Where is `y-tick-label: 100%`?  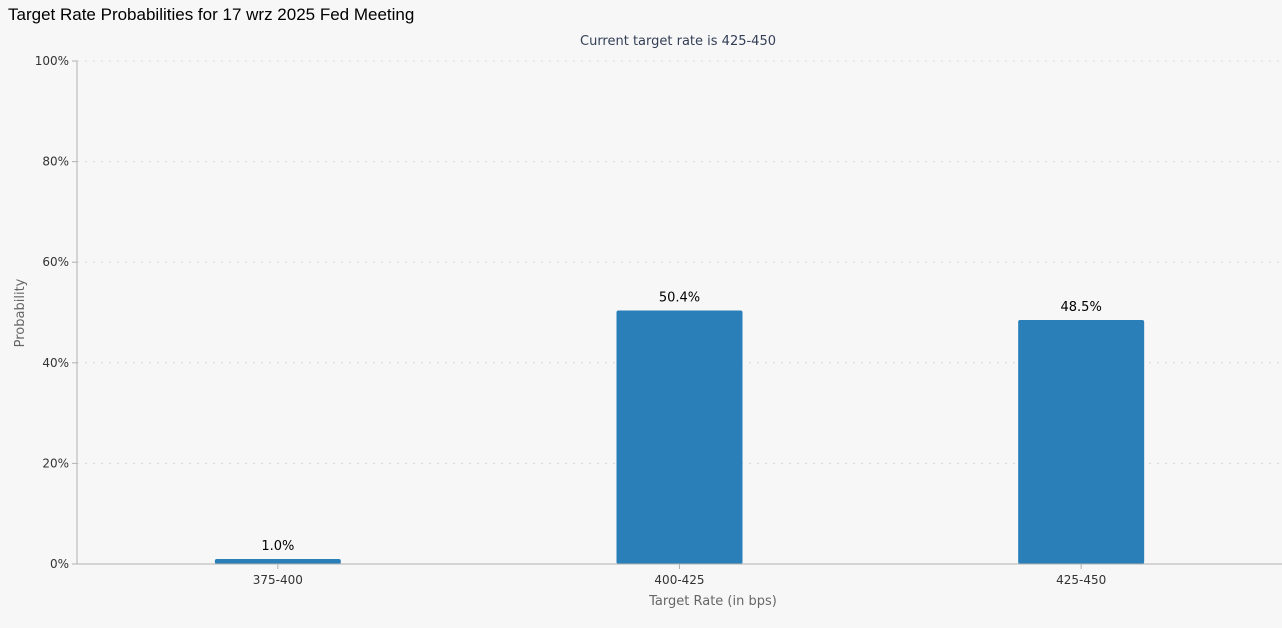 y-tick-label: 100% is located at coordinates (52, 61).